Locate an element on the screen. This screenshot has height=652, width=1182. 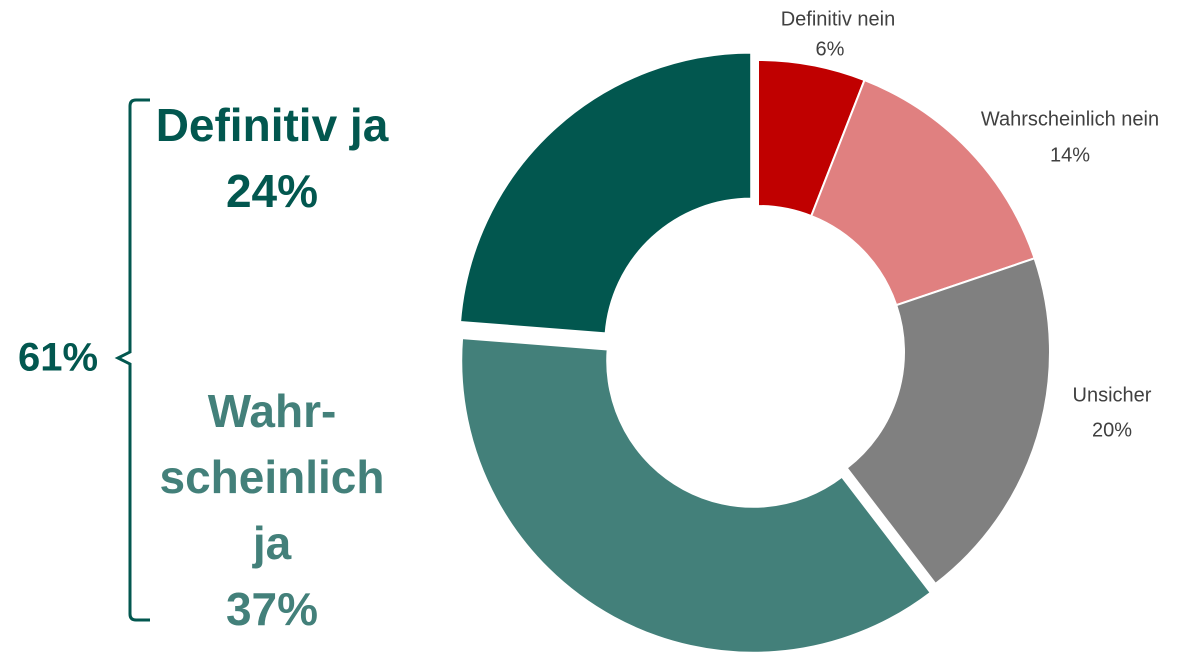
segment-label: Wahr­scheinlich ja 37% is located at coordinates (272, 510).